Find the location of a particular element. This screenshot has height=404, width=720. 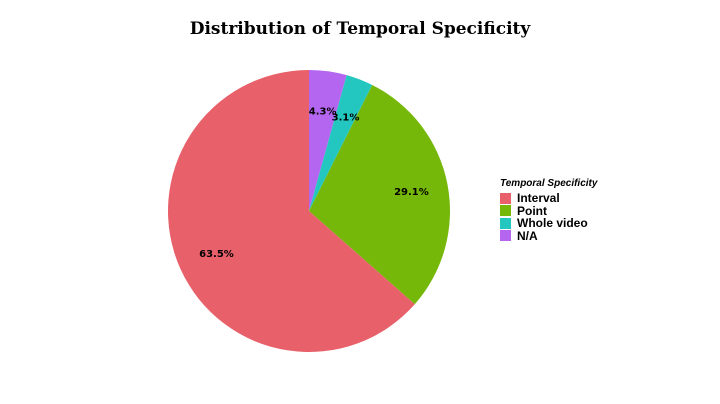

pie-slice-point is located at coordinates (379, 194).